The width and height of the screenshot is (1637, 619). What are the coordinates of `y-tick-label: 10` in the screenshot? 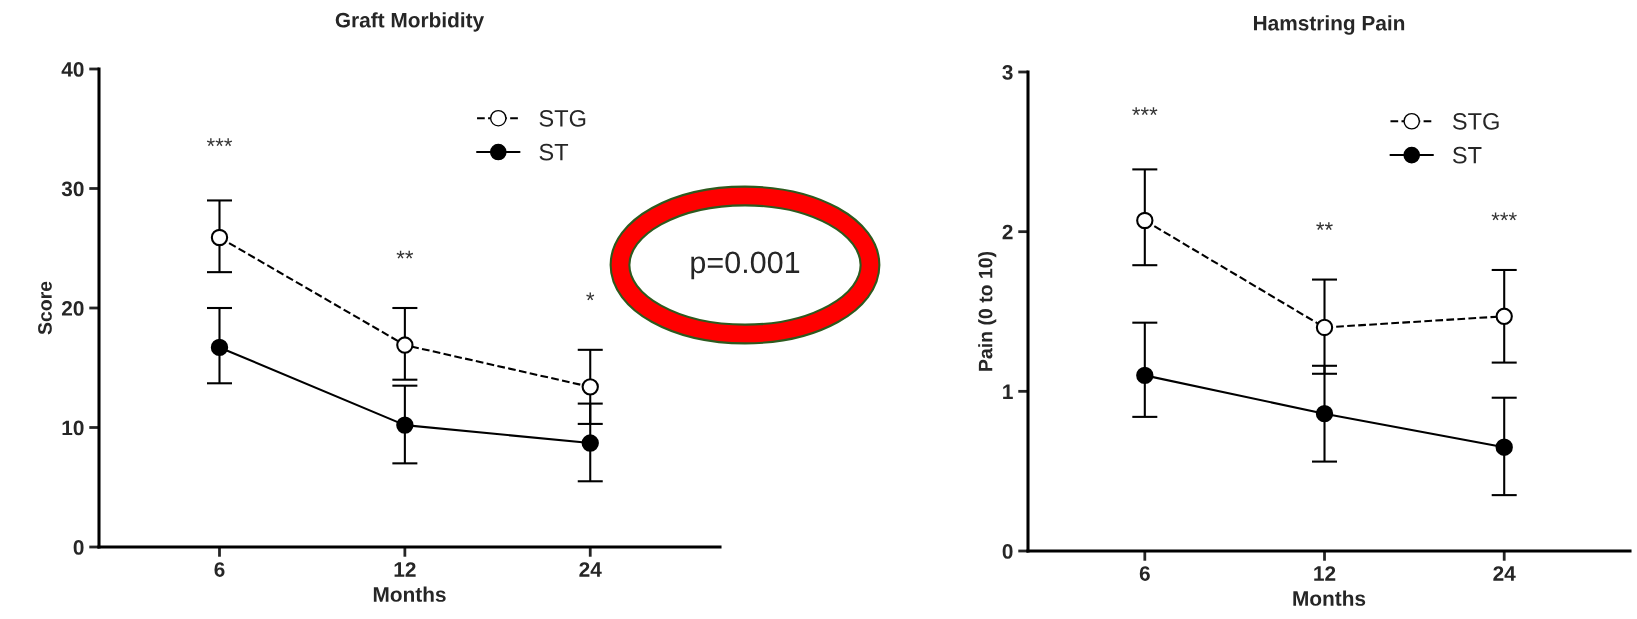 It's located at (73, 428).